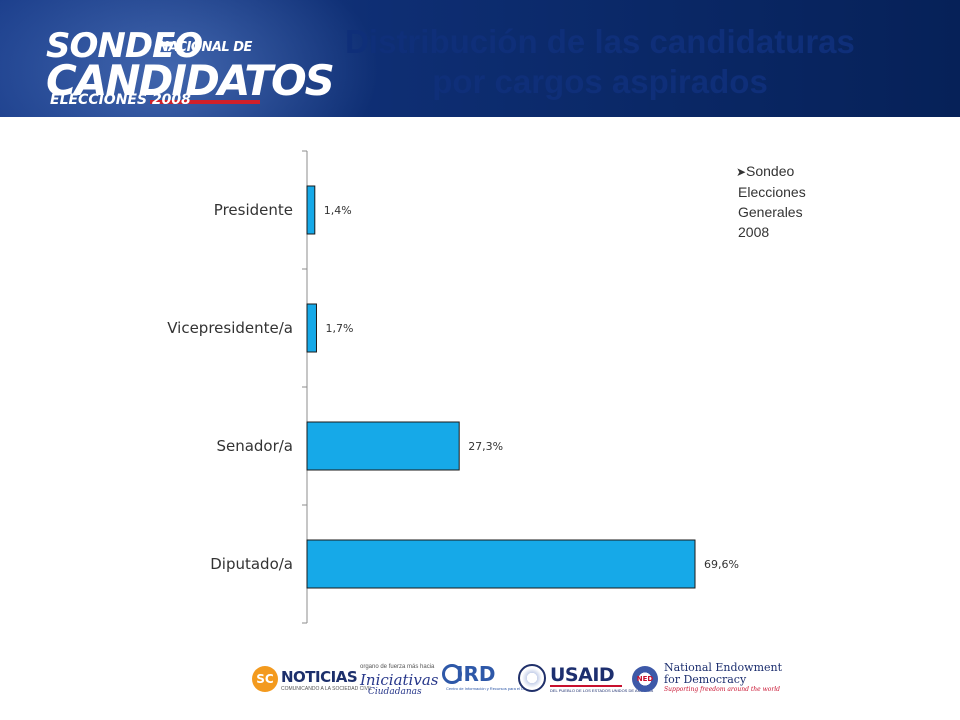 Image resolution: width=960 pixels, height=720 pixels. Describe the element at coordinates (327, 689) in the screenshot. I see `sc-sub: COMUNICANDO A LA SOCIEDAD CIVIL` at that location.